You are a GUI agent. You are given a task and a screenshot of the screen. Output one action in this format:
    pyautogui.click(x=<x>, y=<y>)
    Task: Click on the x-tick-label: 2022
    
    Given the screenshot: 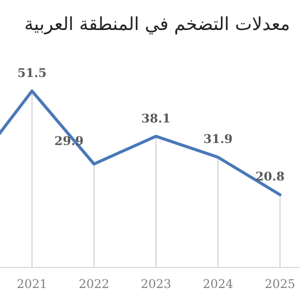 What is the action you would take?
    pyautogui.click(x=94, y=284)
    